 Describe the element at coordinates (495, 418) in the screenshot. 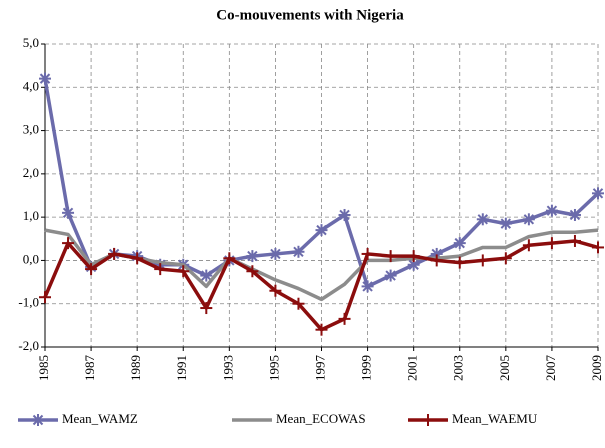

I see `legend-label: Mean_WAEMU` at that location.